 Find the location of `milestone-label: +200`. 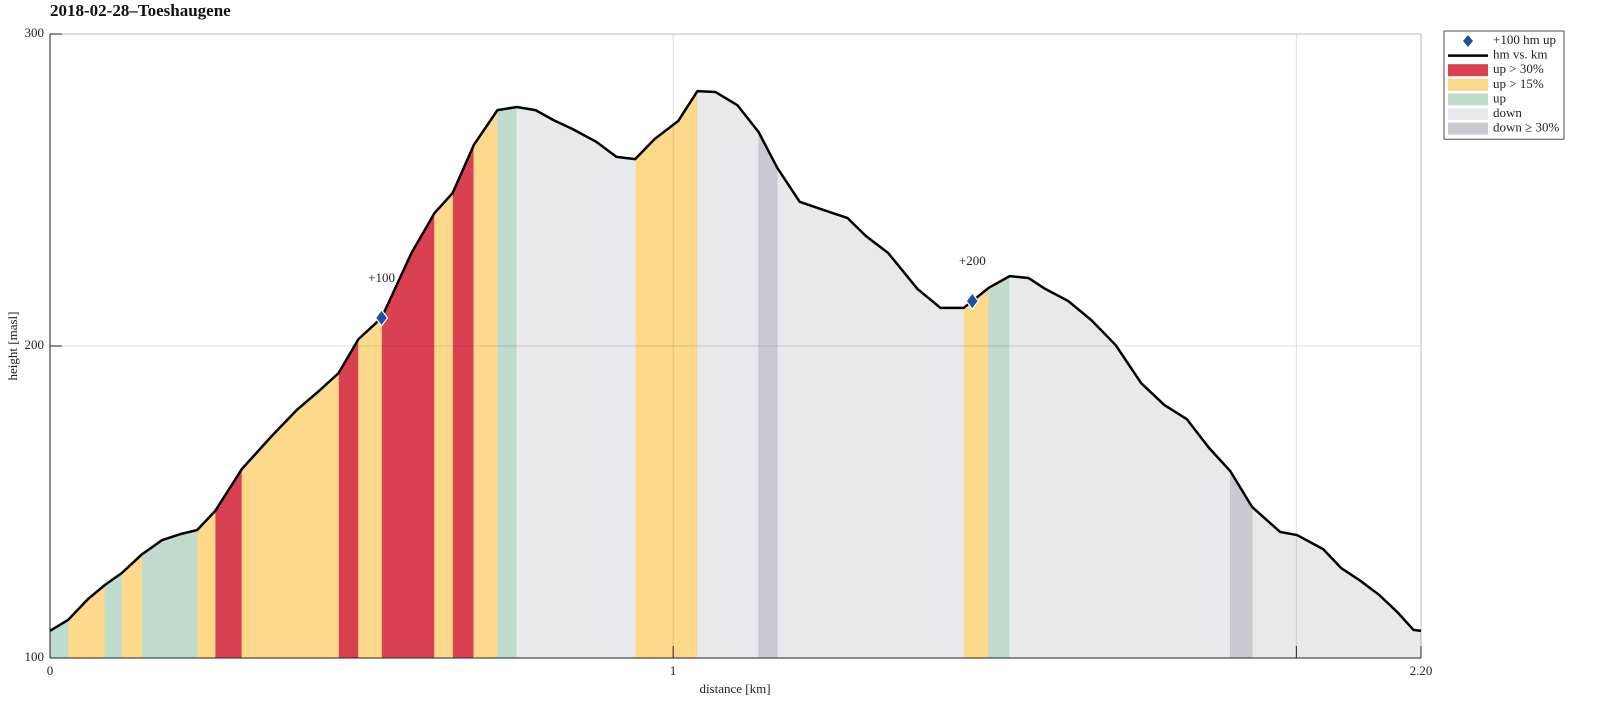

milestone-label: +200 is located at coordinates (972, 260).